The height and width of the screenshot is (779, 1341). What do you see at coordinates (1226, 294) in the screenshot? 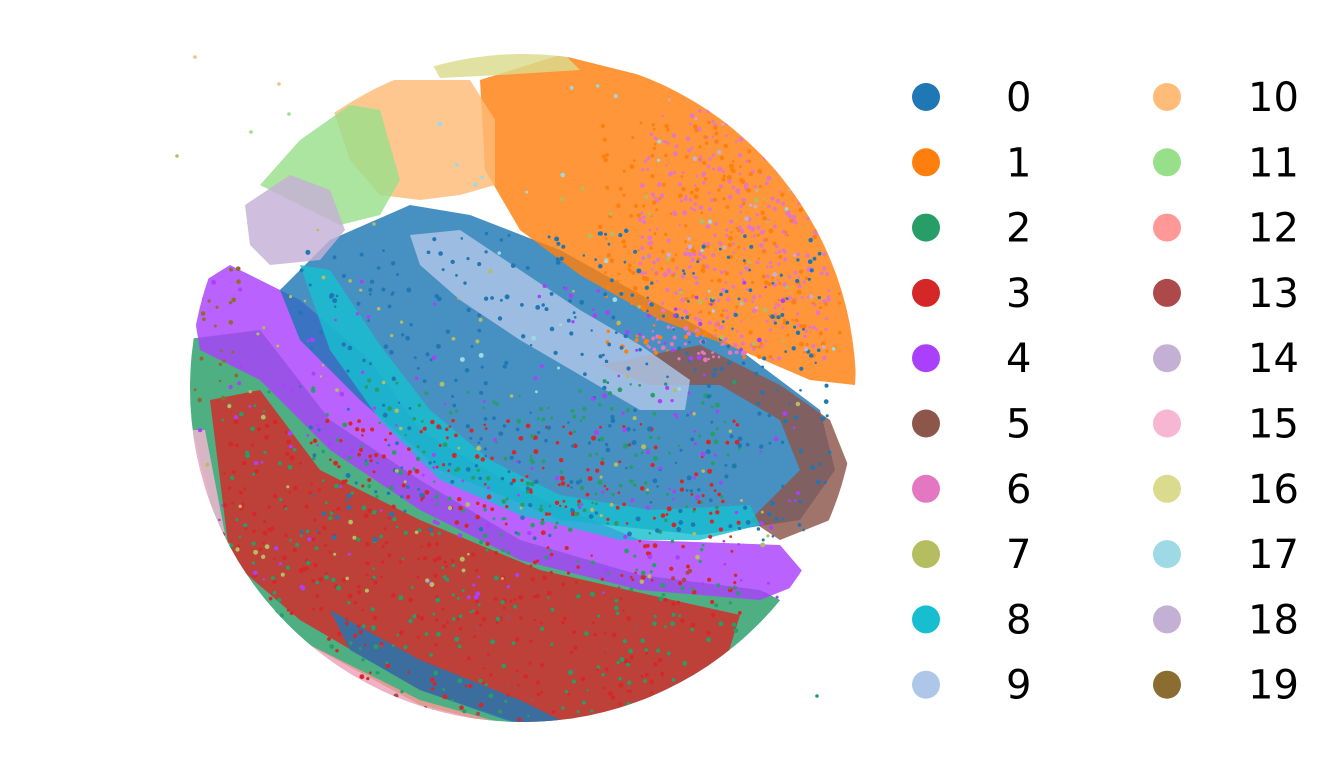
I see `legend-entry-13: 13` at bounding box center [1226, 294].